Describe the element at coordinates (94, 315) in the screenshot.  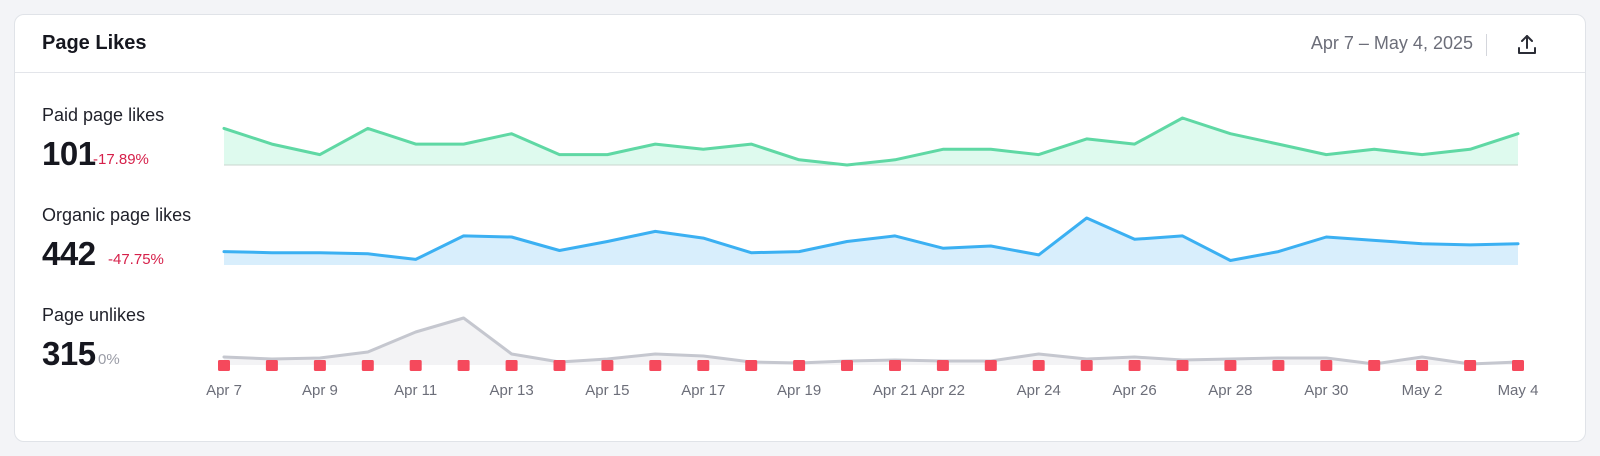
I see `page-unlikes-label: Page unlikes` at that location.